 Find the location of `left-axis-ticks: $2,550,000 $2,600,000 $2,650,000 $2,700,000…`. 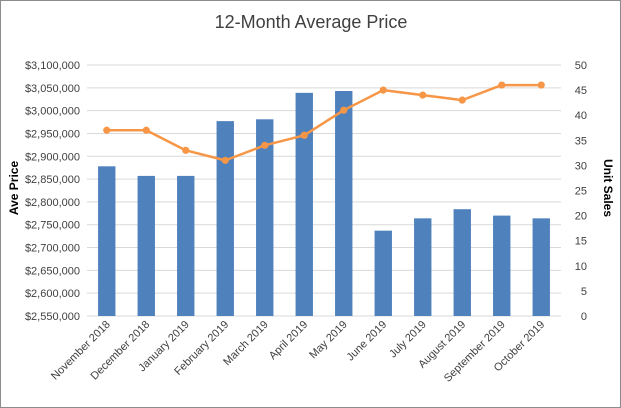

left-axis-ticks: $2,550,000 $2,600,000 $2,650,000 $2,700,000… is located at coordinates (52, 191).